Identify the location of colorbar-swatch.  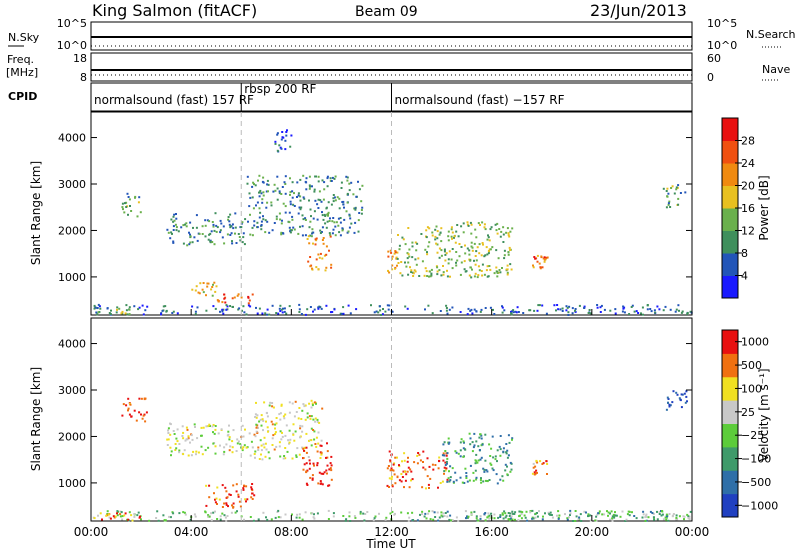
(730, 505).